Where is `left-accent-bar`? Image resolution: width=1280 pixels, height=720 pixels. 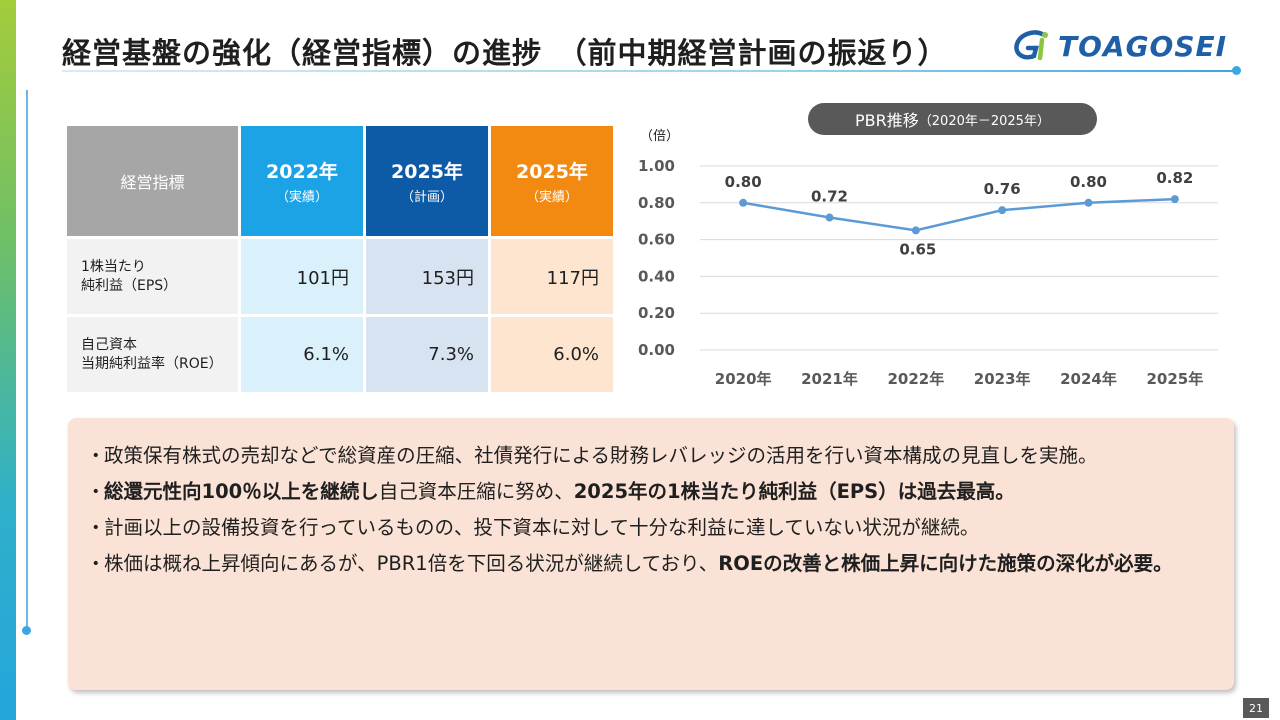
left-accent-bar is located at coordinates (8, 360).